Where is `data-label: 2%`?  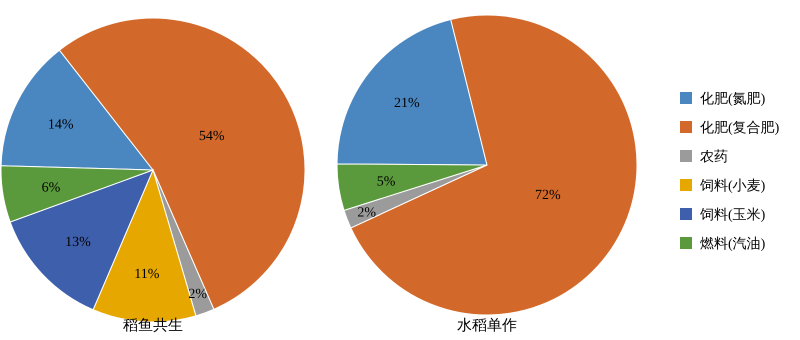 data-label: 2% is located at coordinates (366, 213).